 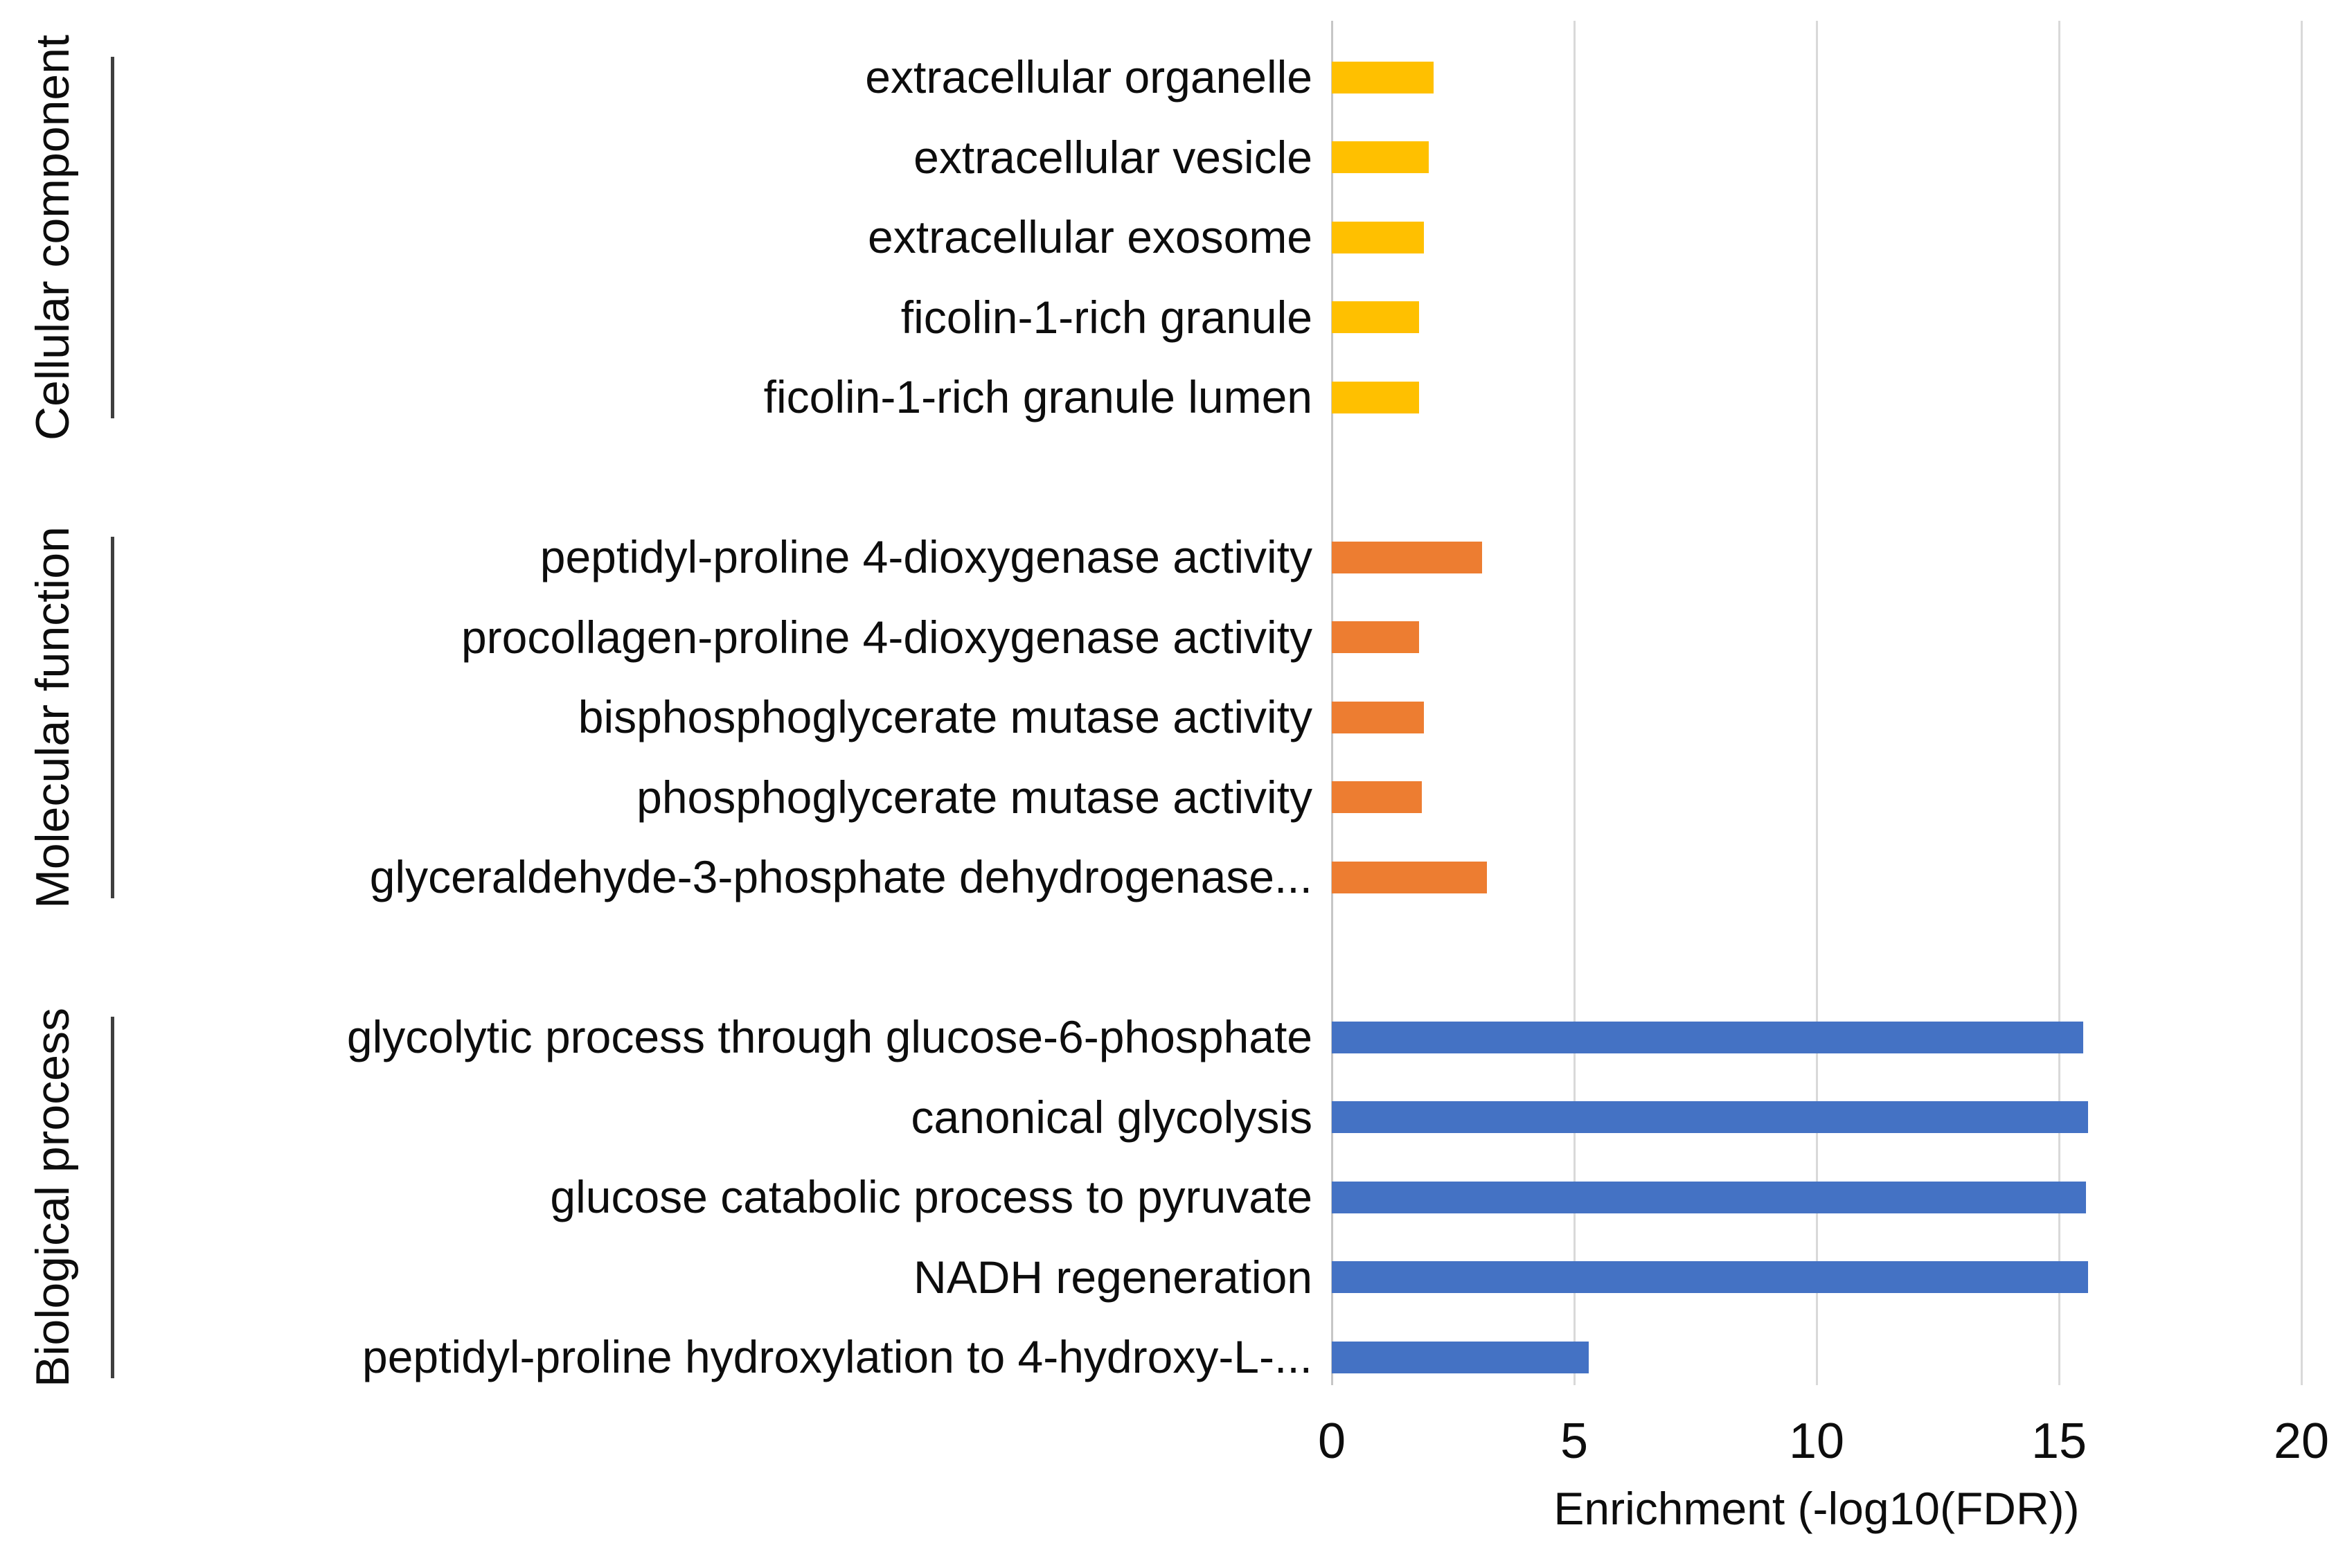 What do you see at coordinates (1088, 77) in the screenshot?
I see `bar-label: extracellular organelle` at bounding box center [1088, 77].